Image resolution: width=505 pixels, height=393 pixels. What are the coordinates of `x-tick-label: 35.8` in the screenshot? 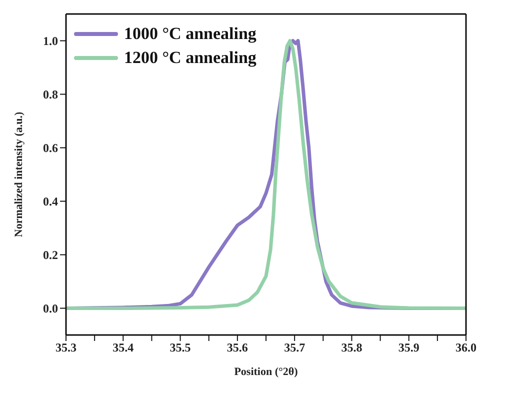 It's located at (351, 347).